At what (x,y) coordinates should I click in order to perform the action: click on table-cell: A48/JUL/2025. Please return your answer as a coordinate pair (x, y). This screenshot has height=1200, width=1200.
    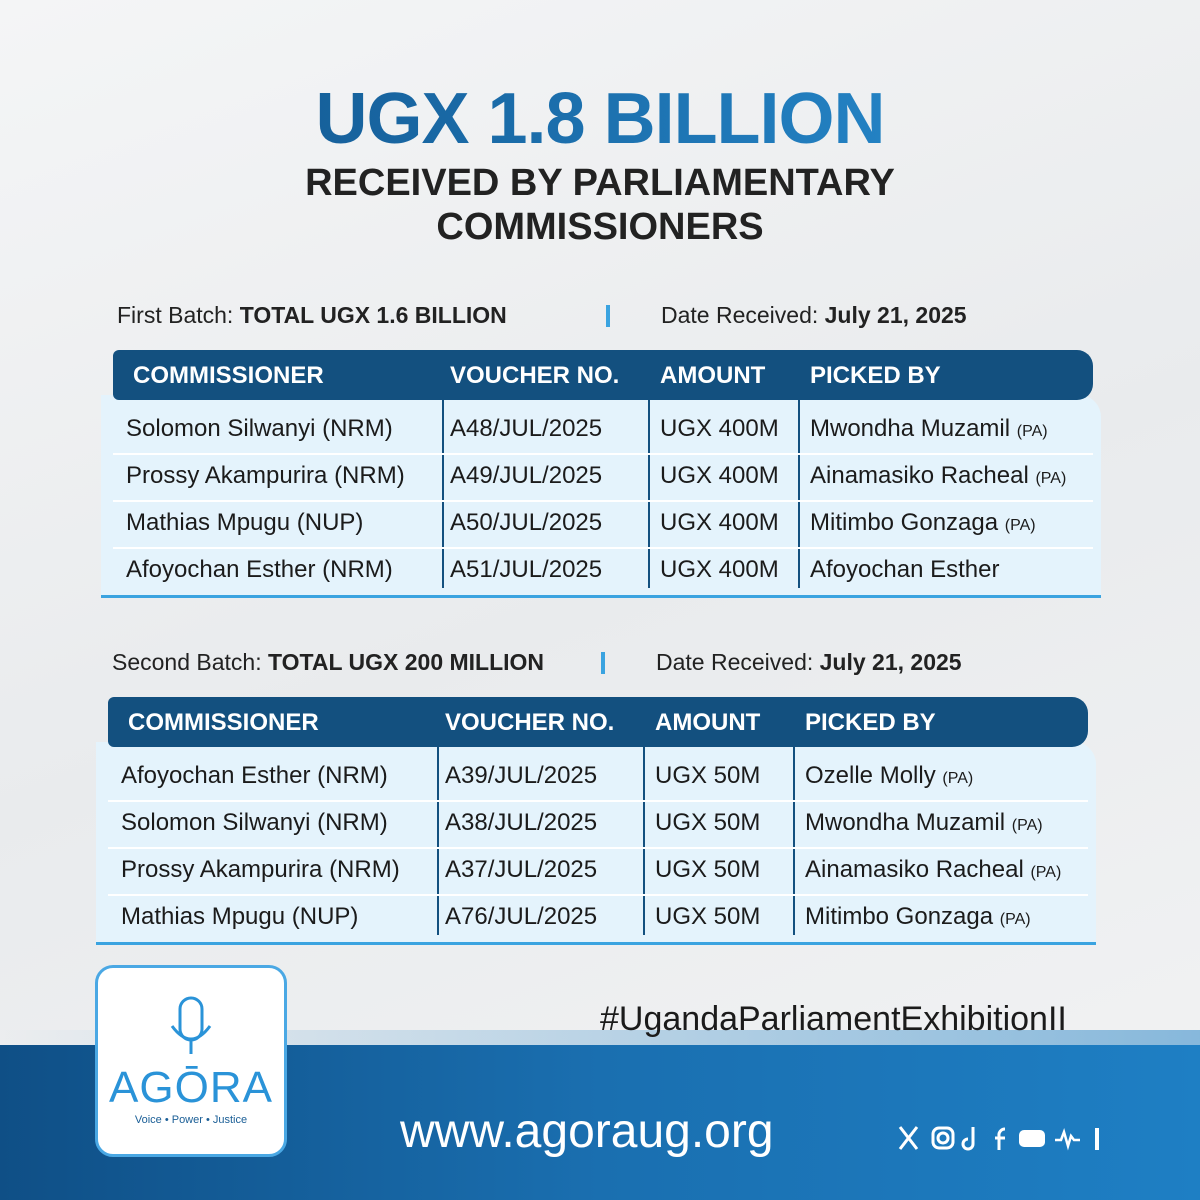
    Looking at the image, I should click on (526, 428).